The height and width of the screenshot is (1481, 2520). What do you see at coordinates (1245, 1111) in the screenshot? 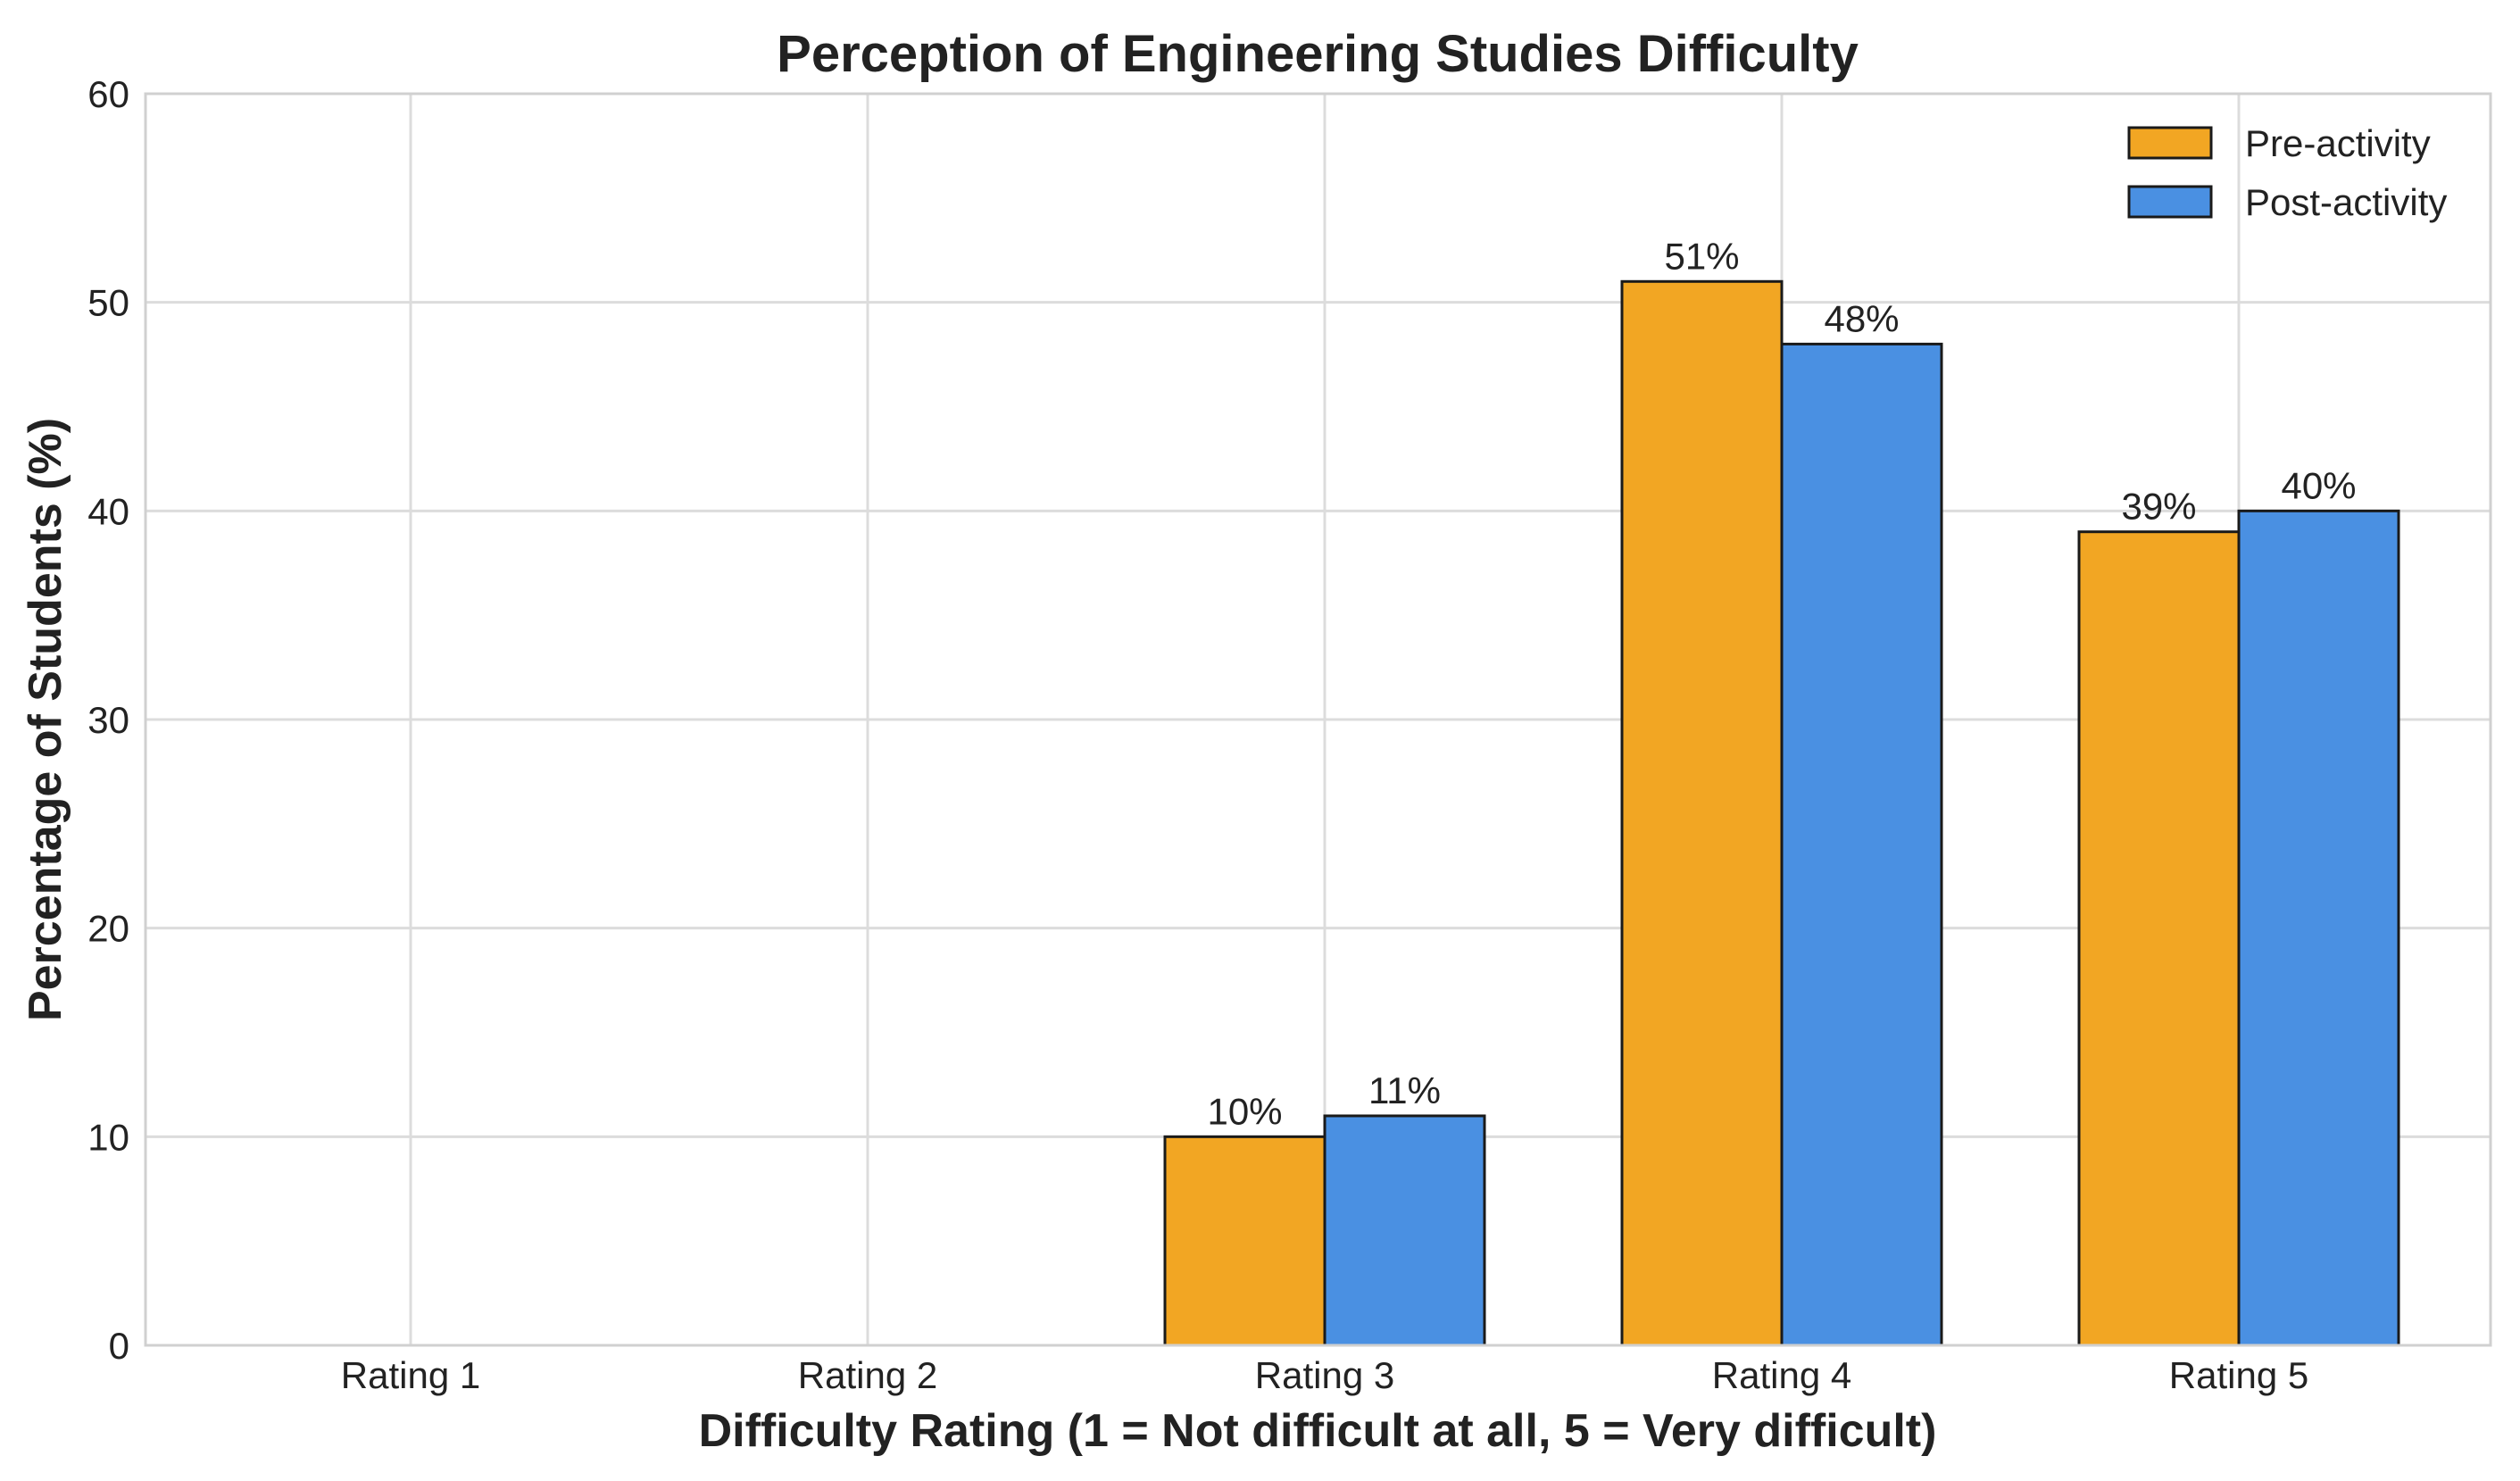
I see `bar-value-label: 10%` at bounding box center [1245, 1111].